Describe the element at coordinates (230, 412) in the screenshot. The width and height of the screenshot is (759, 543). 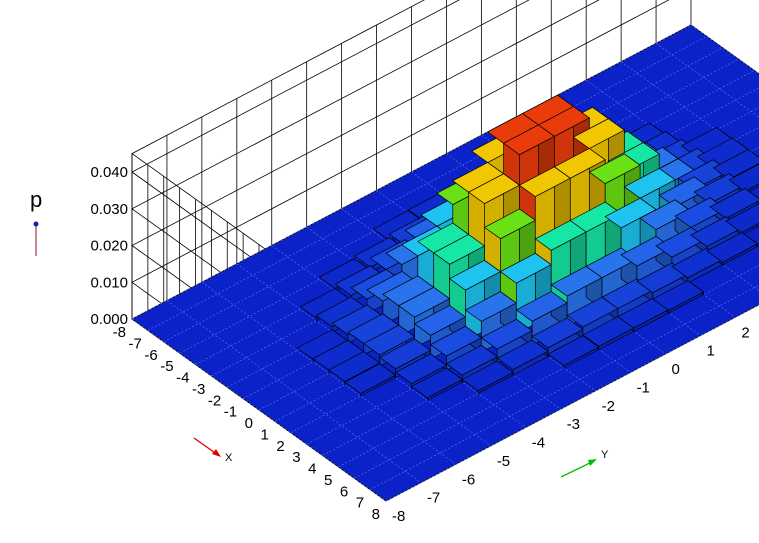
I see `x-tick-label: -1` at that location.